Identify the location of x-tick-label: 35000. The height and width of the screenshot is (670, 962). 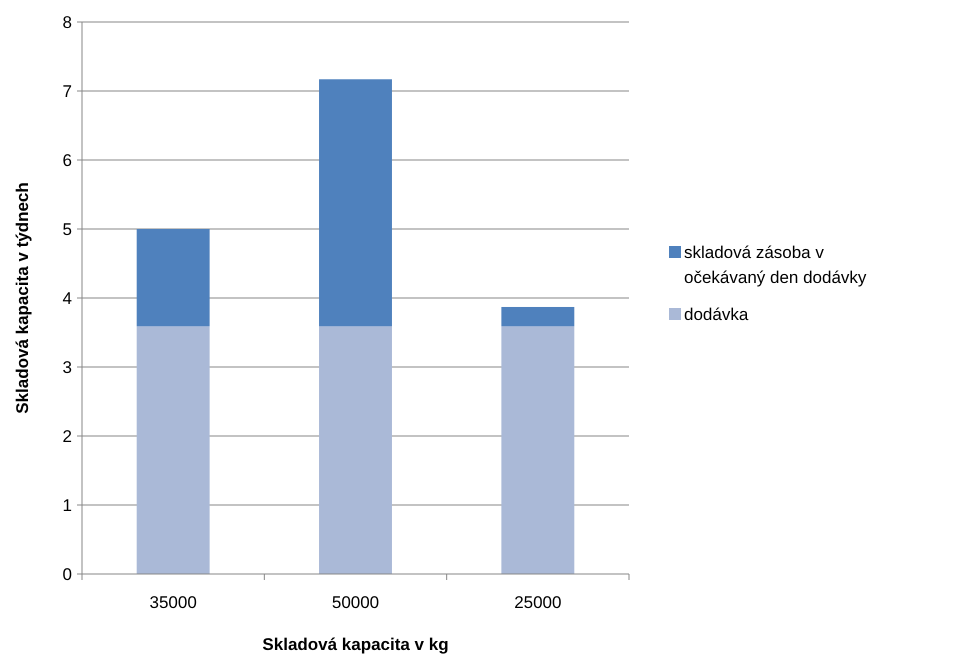
(173, 602).